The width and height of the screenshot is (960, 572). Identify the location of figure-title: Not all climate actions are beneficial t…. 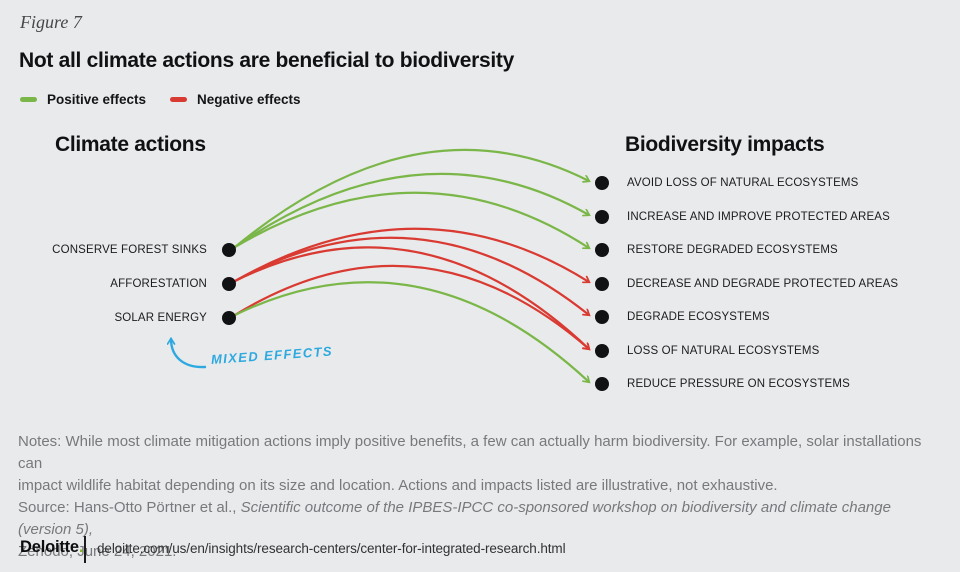
(266, 60).